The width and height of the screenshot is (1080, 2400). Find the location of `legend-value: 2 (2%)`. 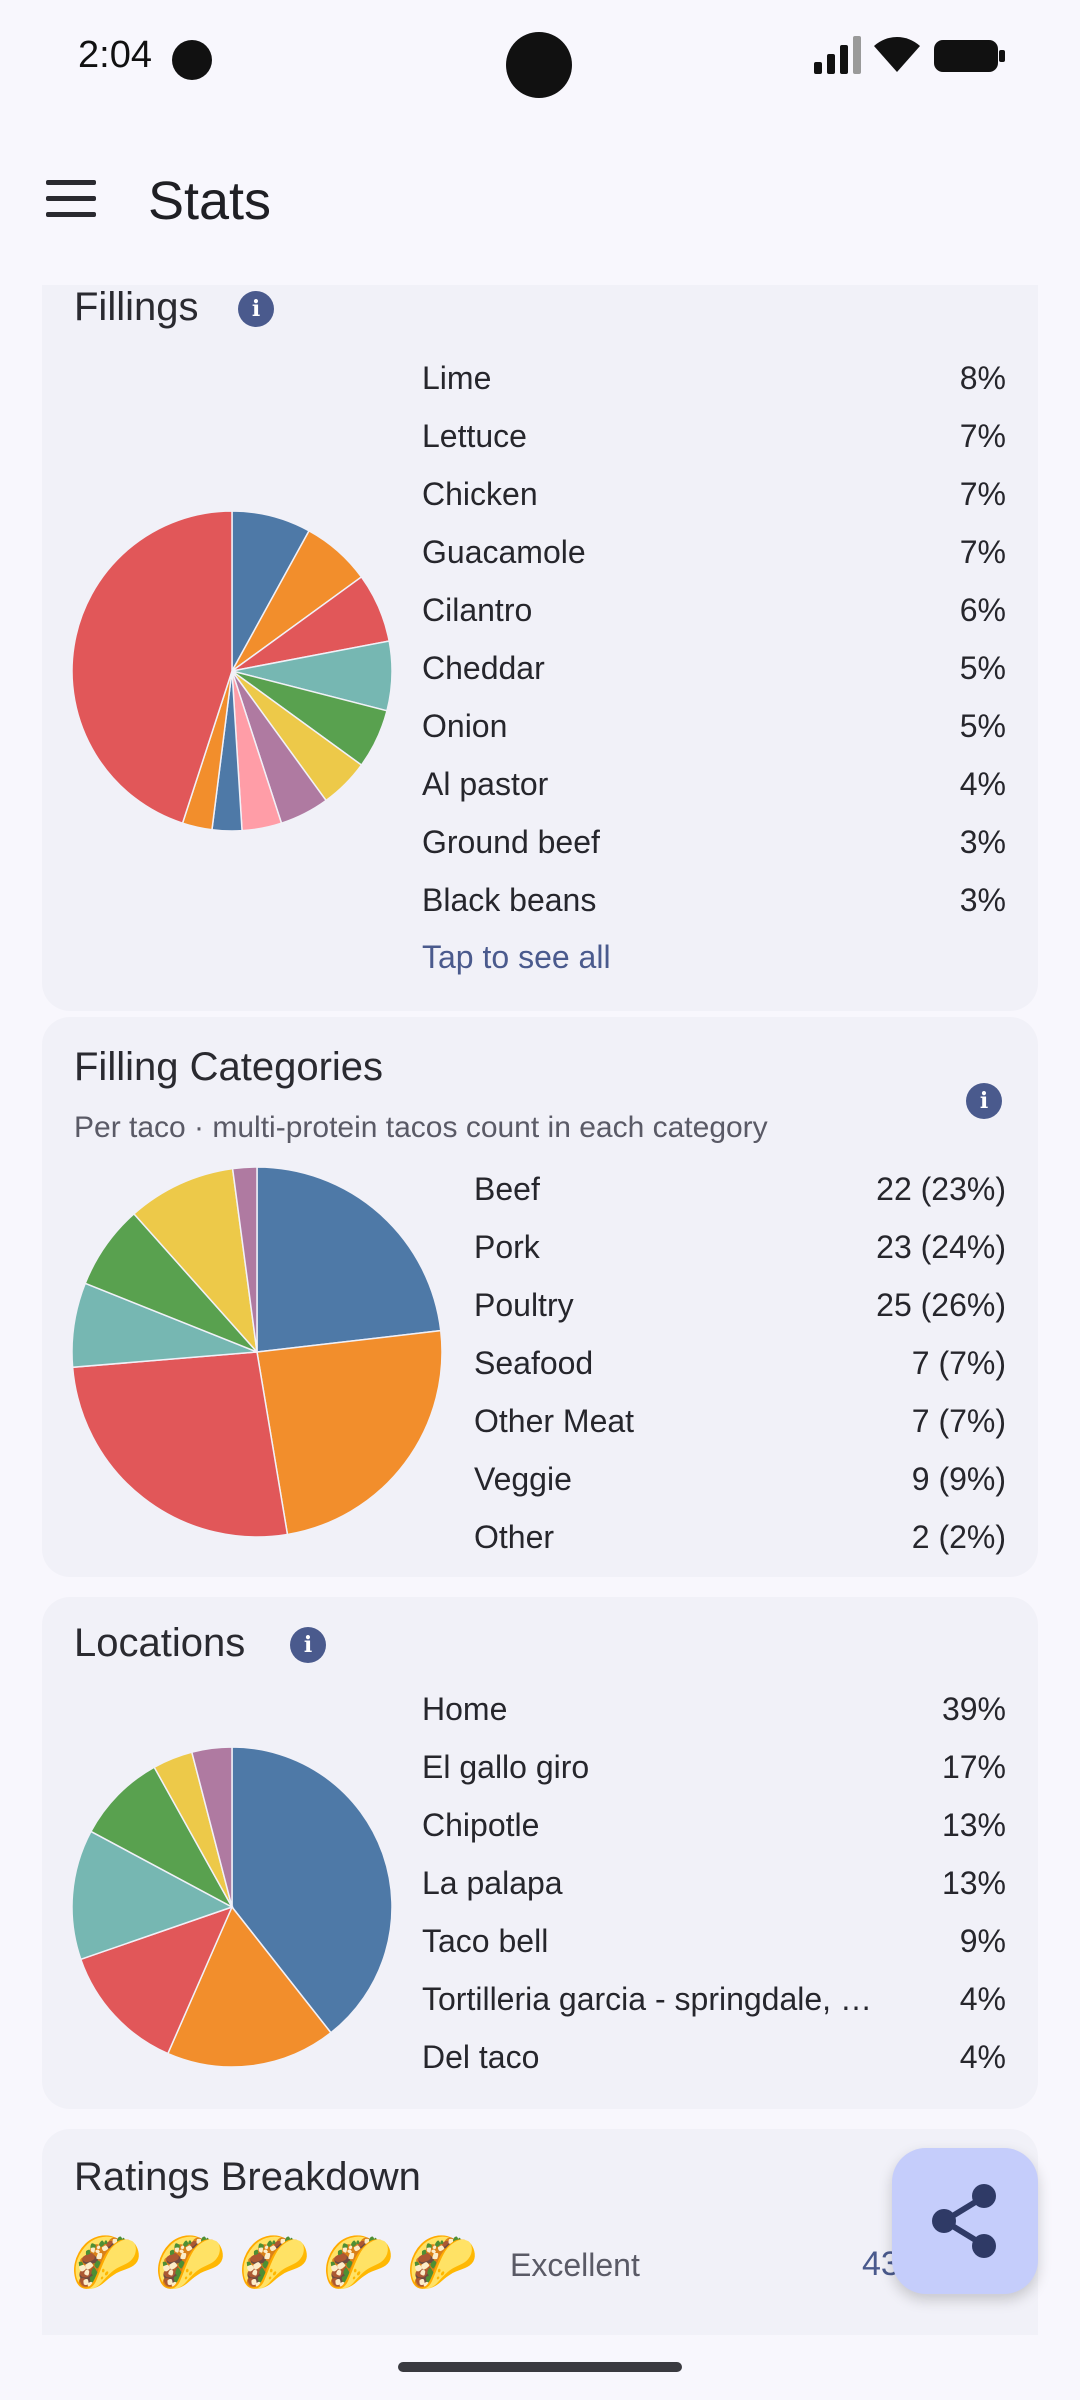

legend-value: 2 (2%) is located at coordinates (958, 1537).